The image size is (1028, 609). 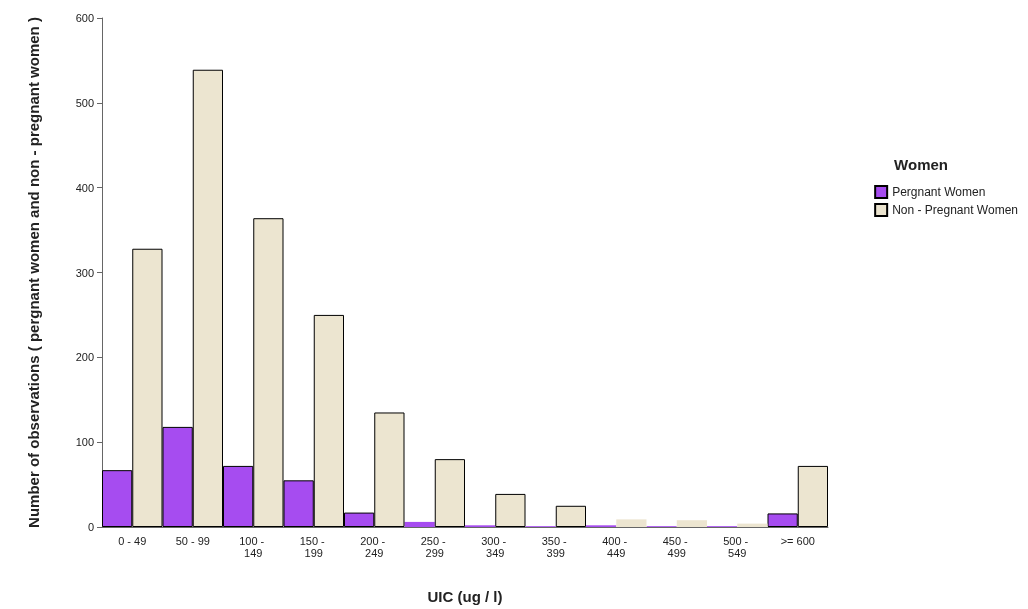 I want to click on x-tick-label: 200 - 249, so click(x=374, y=547).